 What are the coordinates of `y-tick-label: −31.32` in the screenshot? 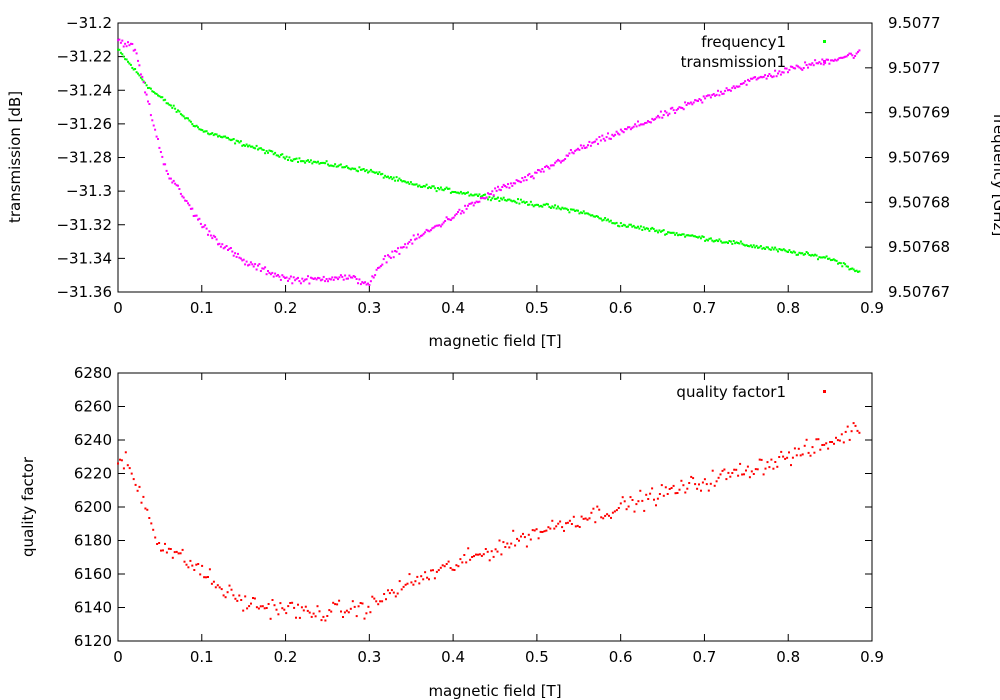 It's located at (84, 225).